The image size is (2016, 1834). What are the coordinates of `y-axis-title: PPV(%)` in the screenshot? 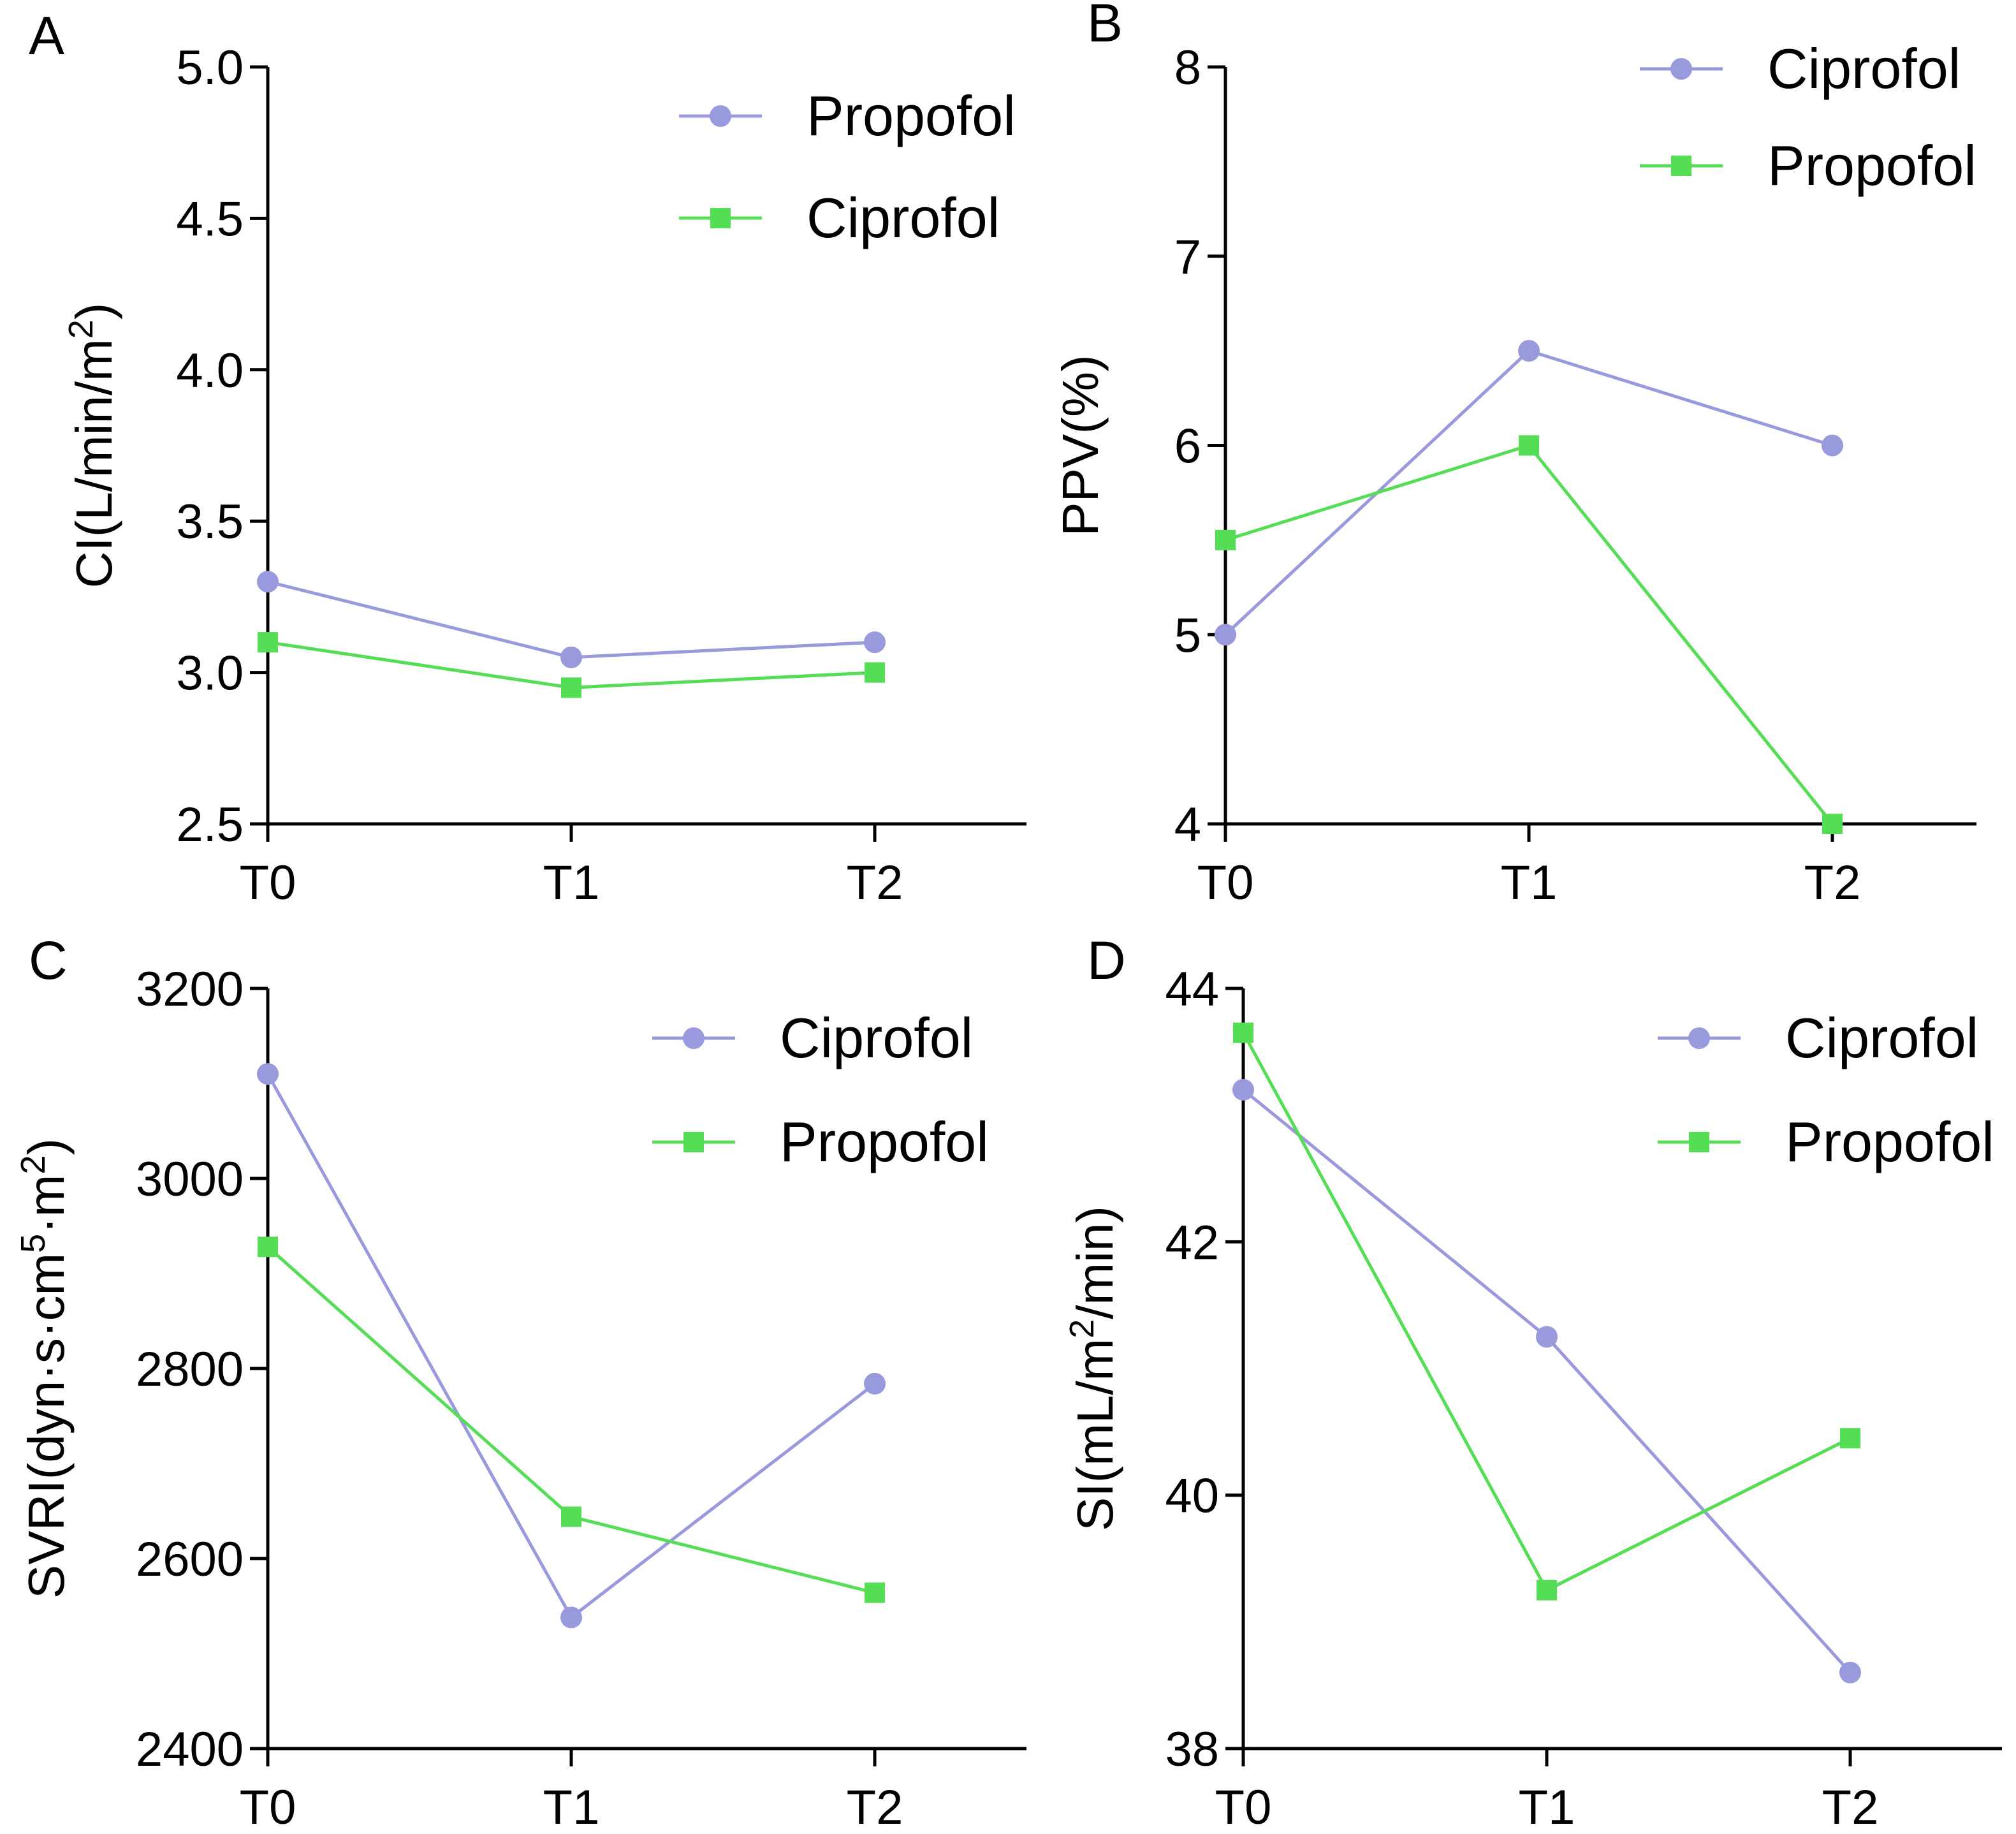 It's located at (1080, 445).